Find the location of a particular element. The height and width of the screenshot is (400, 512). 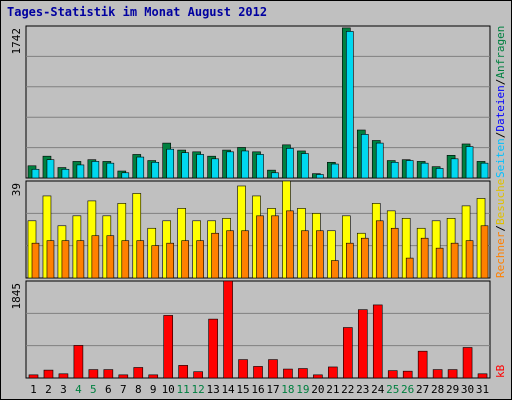

x-tick-day-20: 20 is located at coordinates (317, 389).